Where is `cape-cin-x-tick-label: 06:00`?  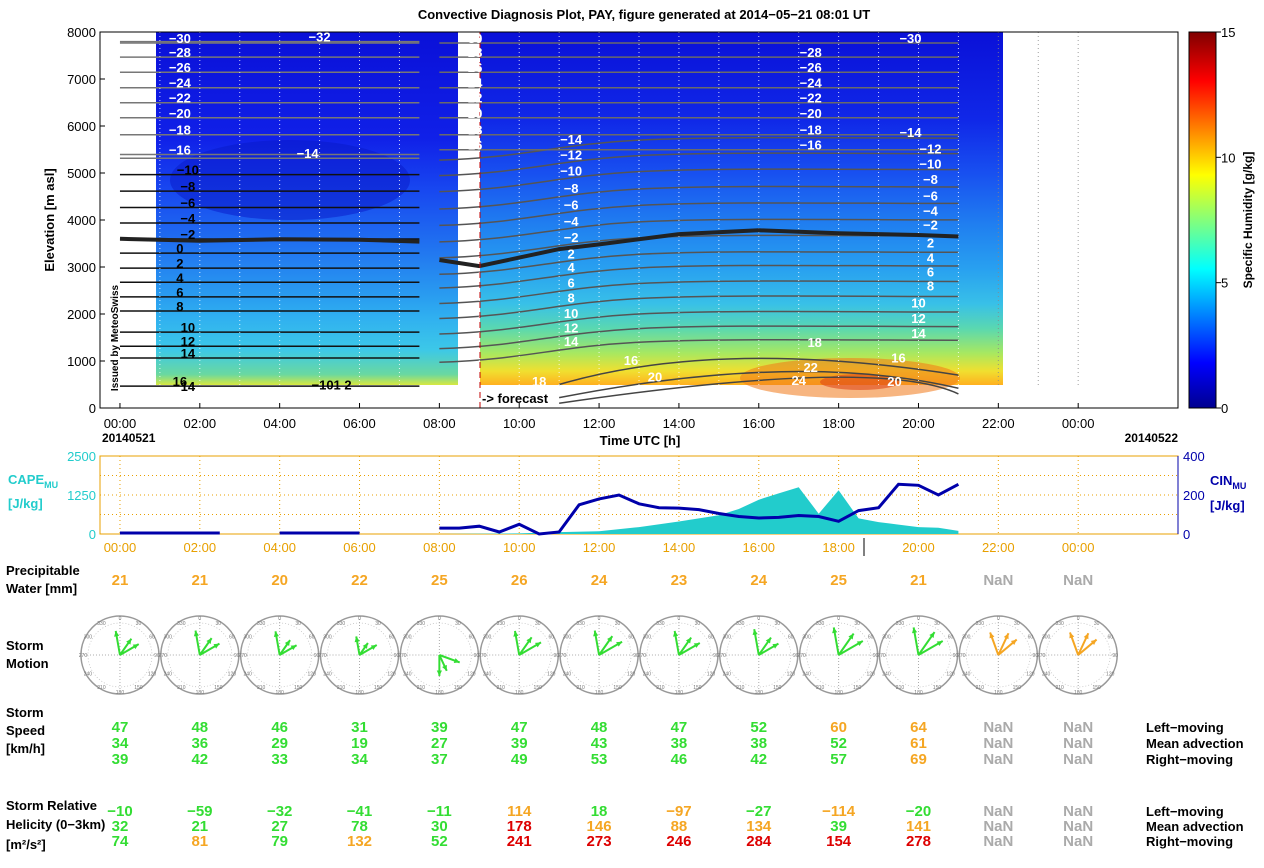 cape-cin-x-tick-label: 06:00 is located at coordinates (359, 547).